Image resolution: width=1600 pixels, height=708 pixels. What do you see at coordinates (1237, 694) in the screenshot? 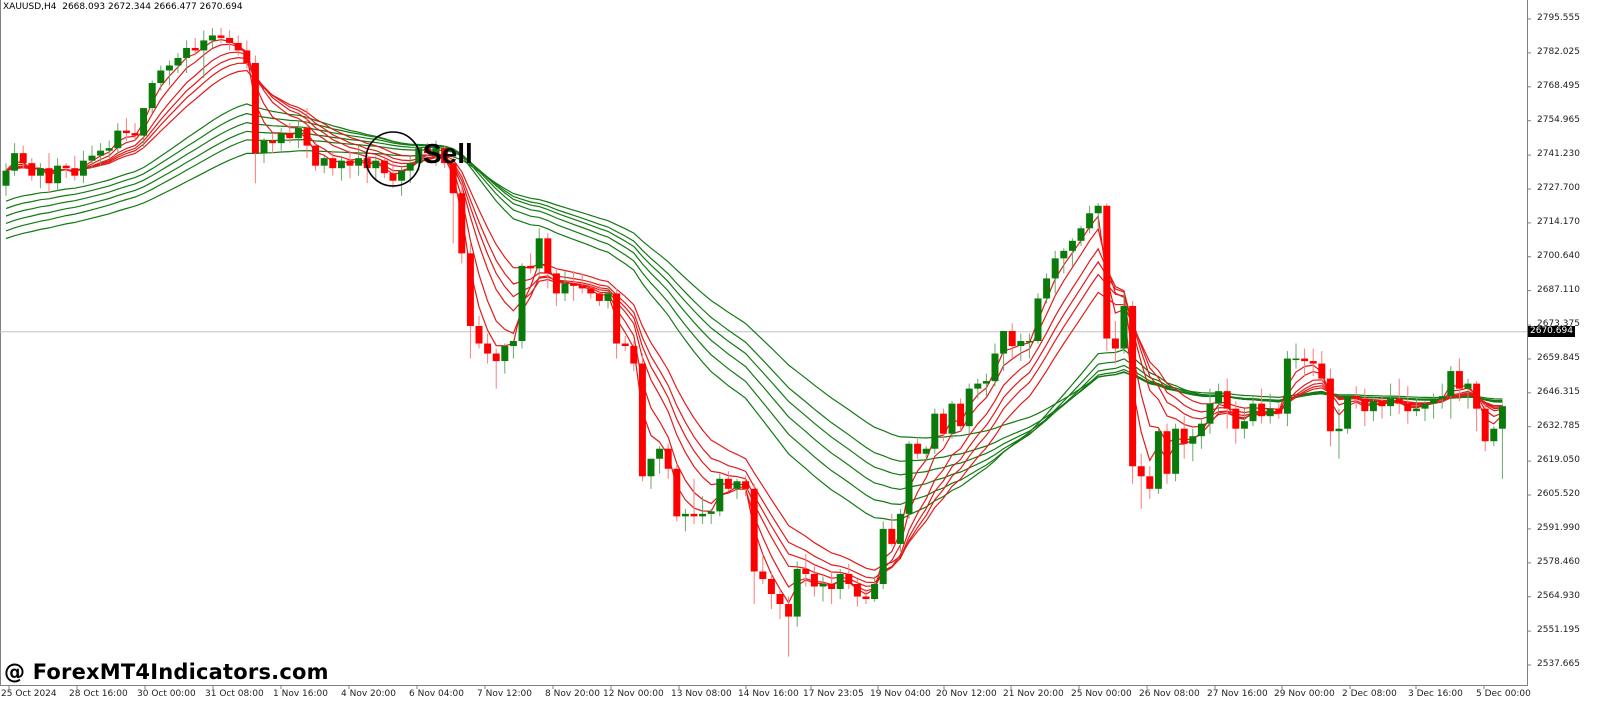
I see `time-axis-label: 27 Nov 16:00` at bounding box center [1237, 694].